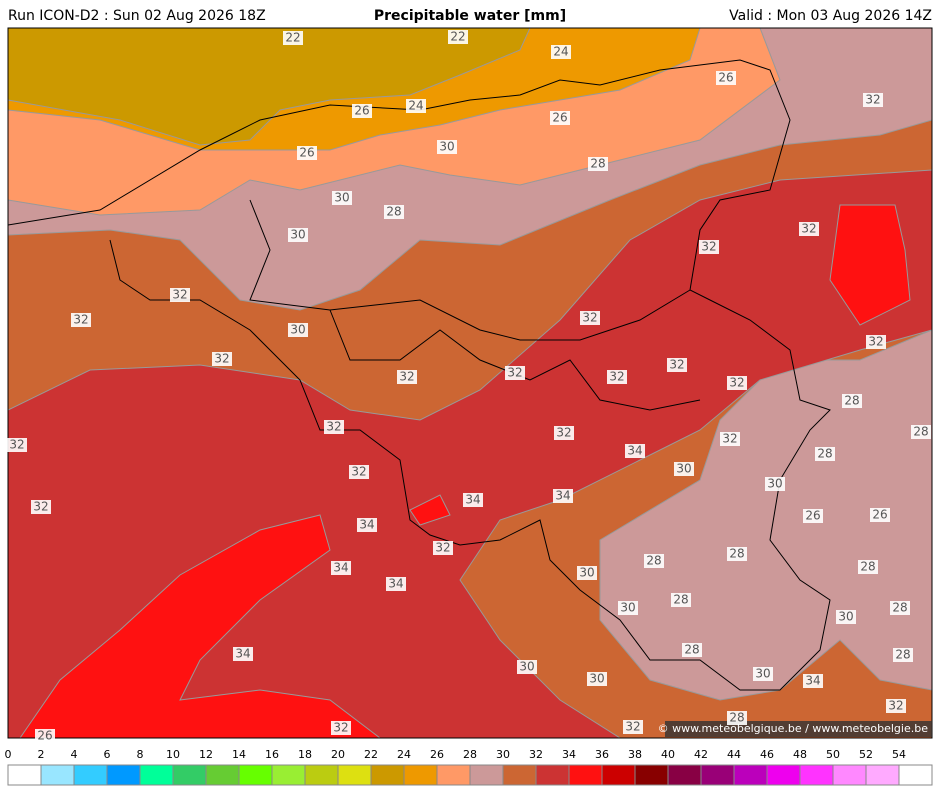 Image resolution: width=940 pixels, height=800 pixels. I want to click on colorbar-tick-label: 20, so click(338, 754).